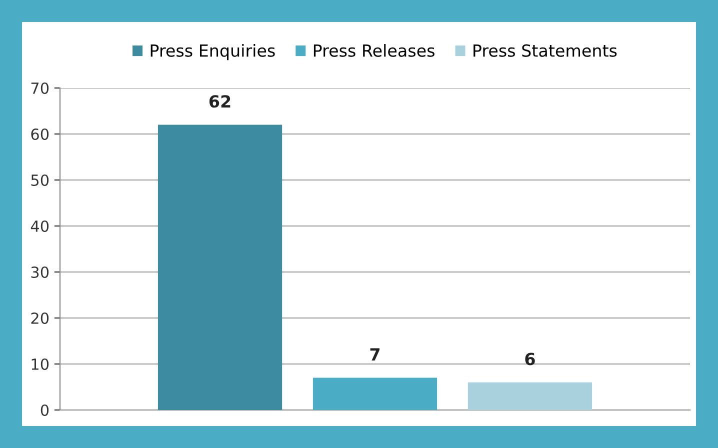 This screenshot has width=718, height=448. What do you see at coordinates (530, 359) in the screenshot?
I see `data-label: 6` at bounding box center [530, 359].